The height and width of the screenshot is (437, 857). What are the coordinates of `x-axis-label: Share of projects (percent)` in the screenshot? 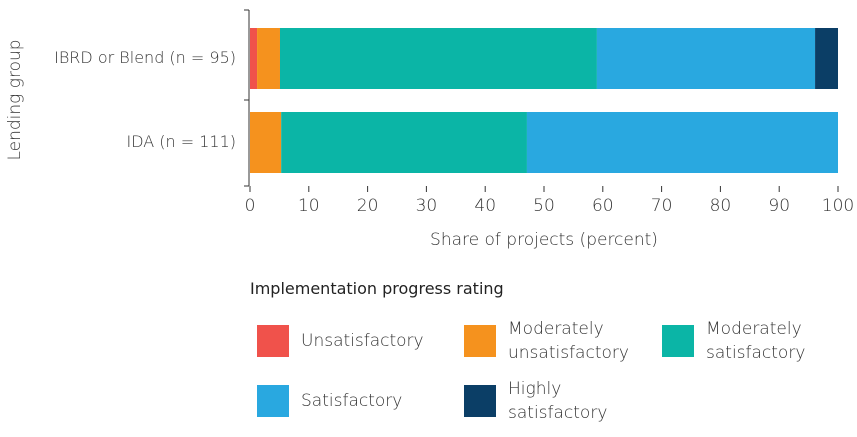 It's located at (544, 240).